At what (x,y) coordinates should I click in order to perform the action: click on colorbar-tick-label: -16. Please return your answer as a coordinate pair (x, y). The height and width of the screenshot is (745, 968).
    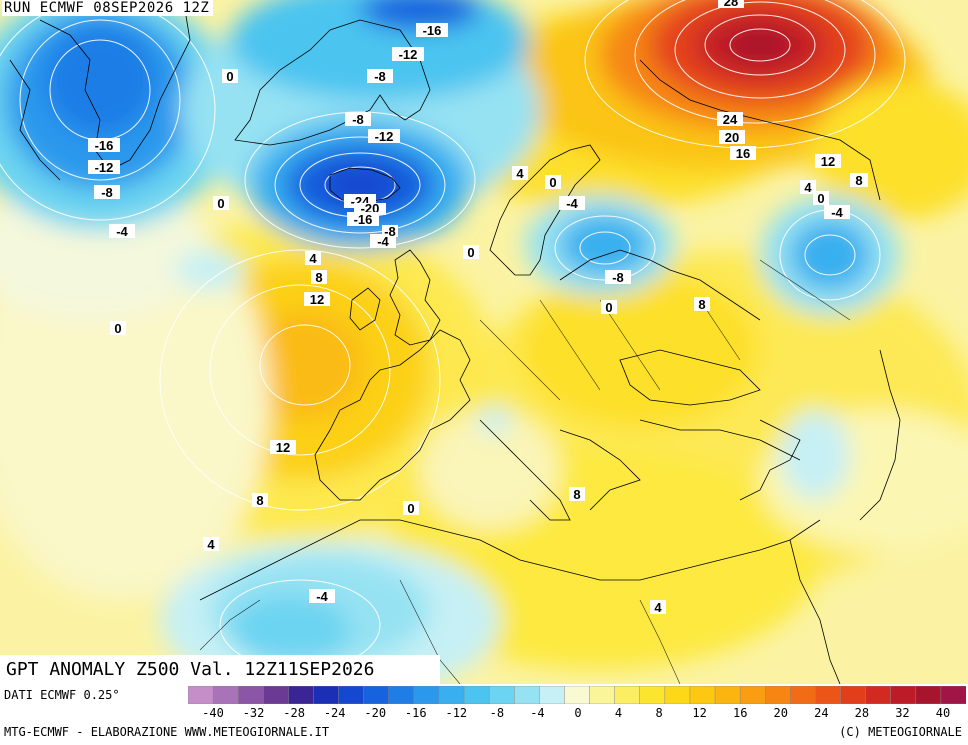
    Looking at the image, I should click on (415, 713).